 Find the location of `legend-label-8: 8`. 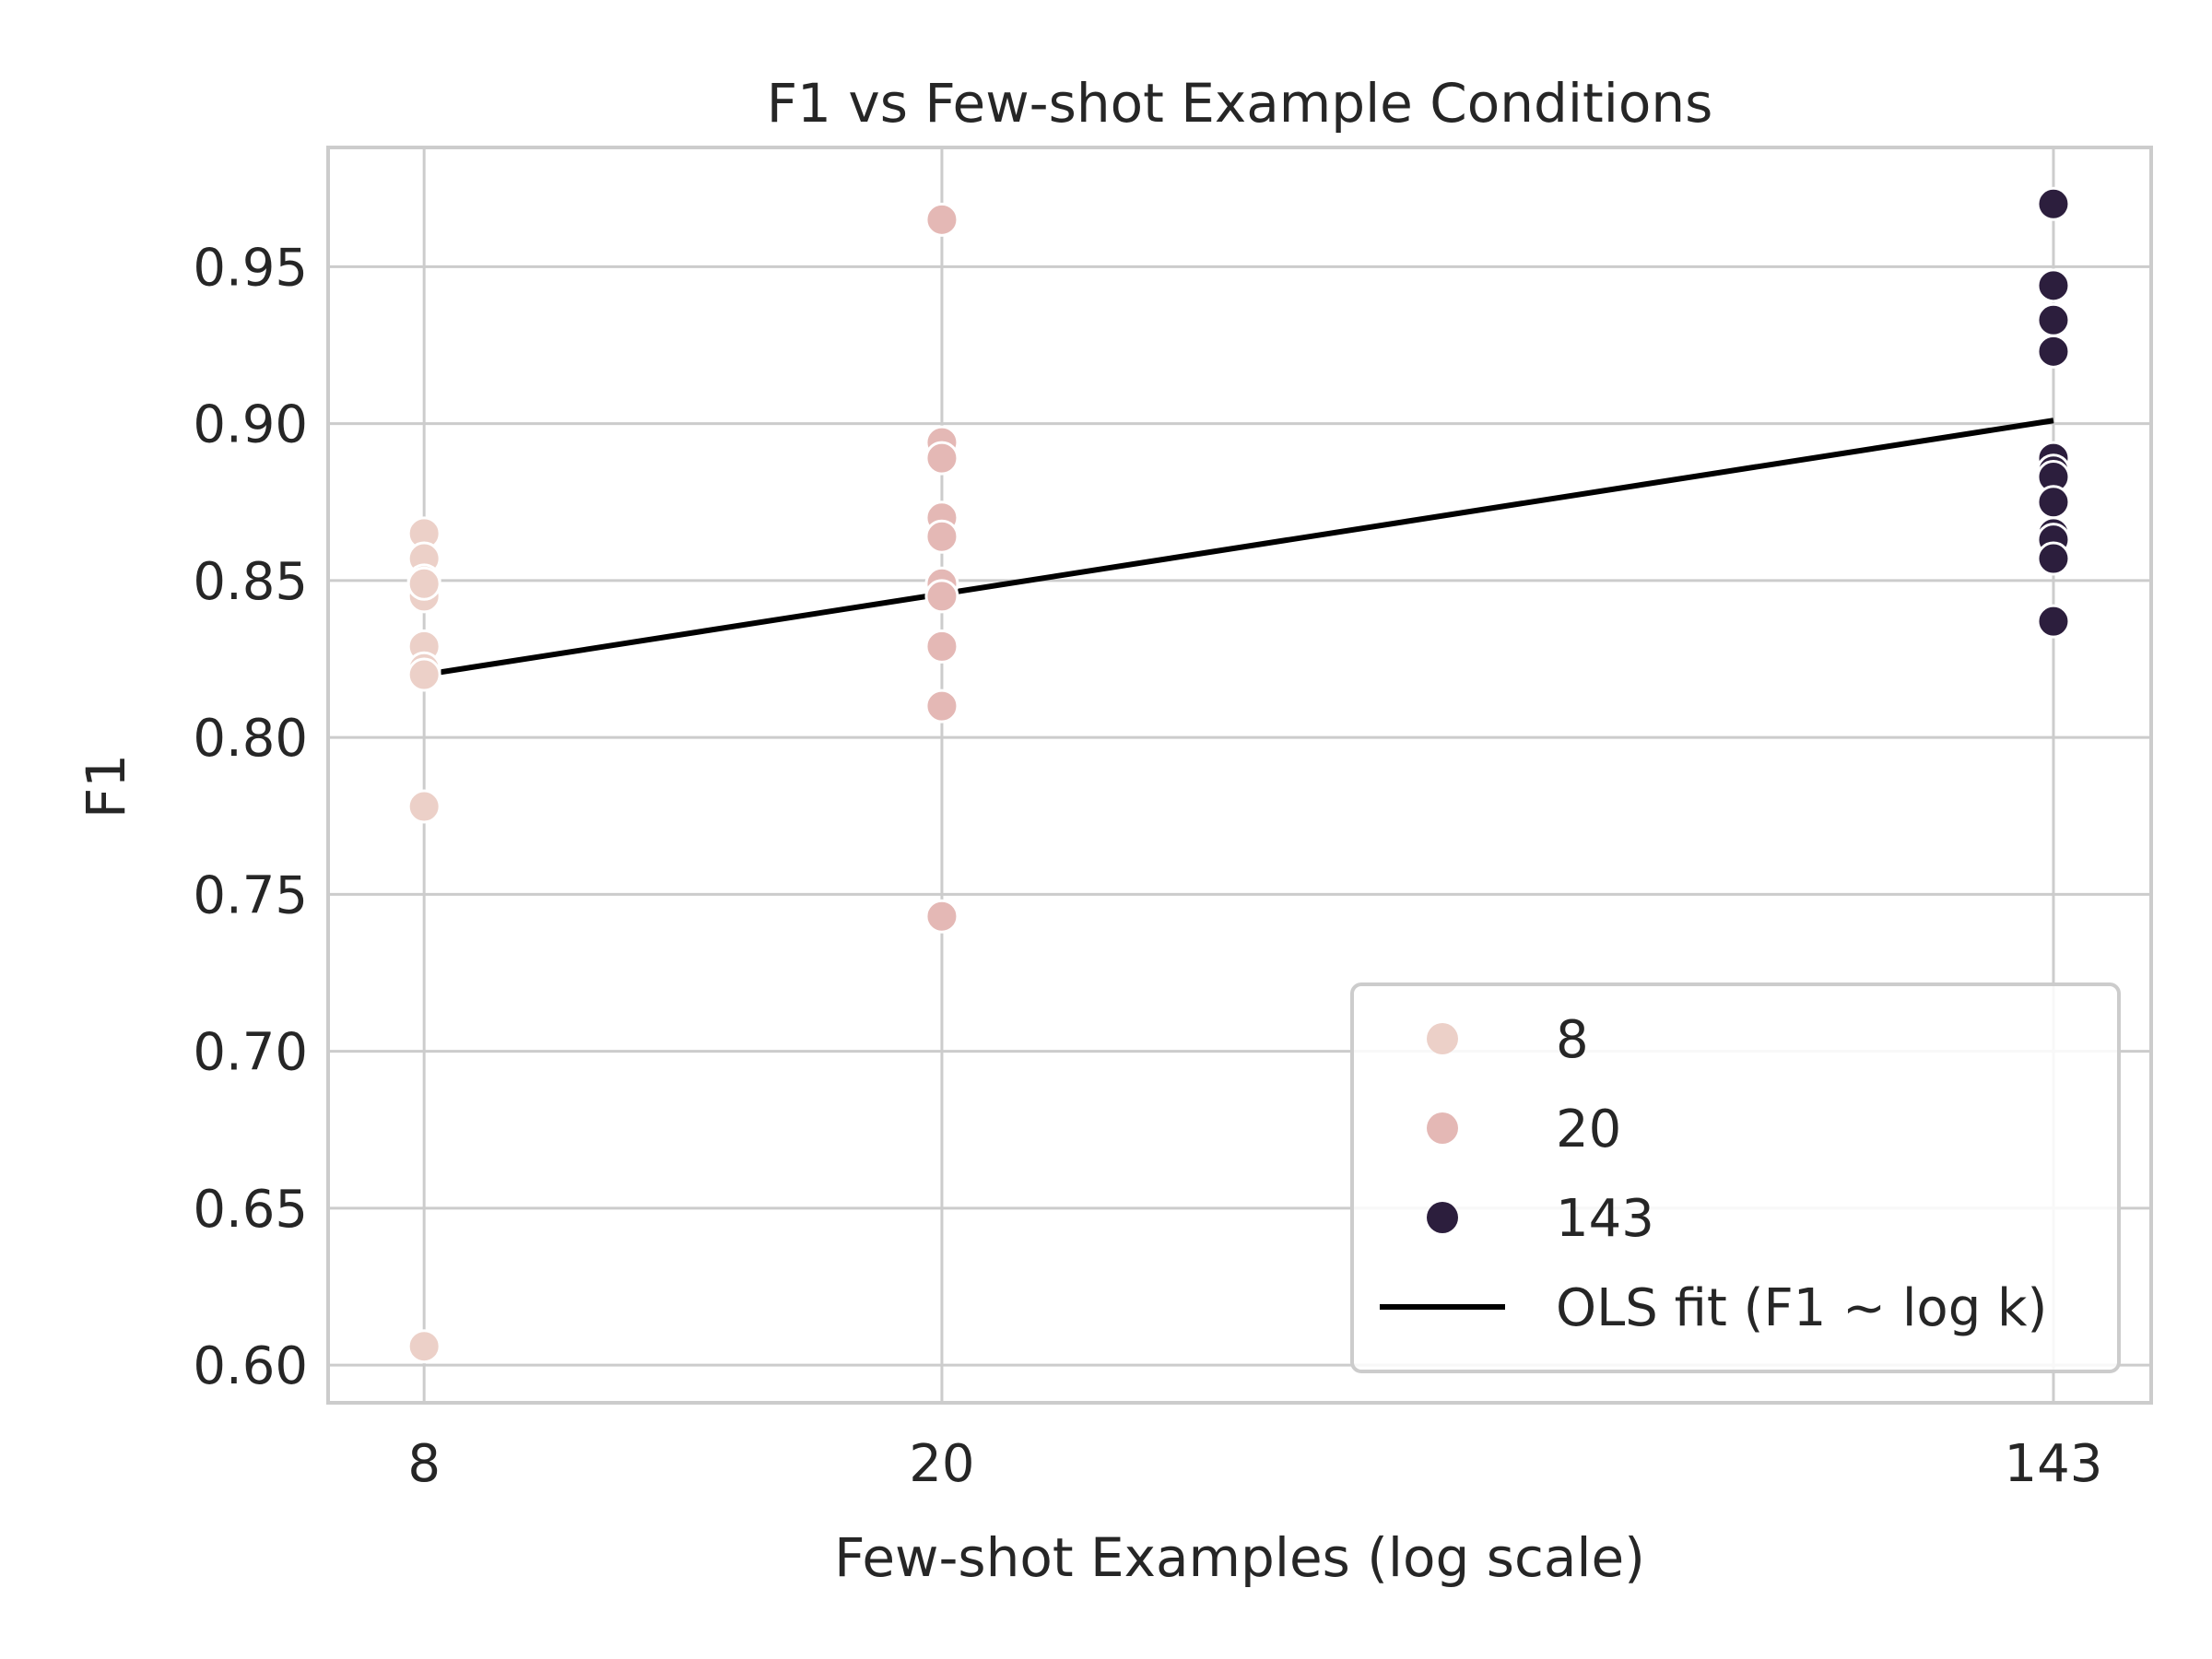

legend-label-8: 8 is located at coordinates (1572, 1040).